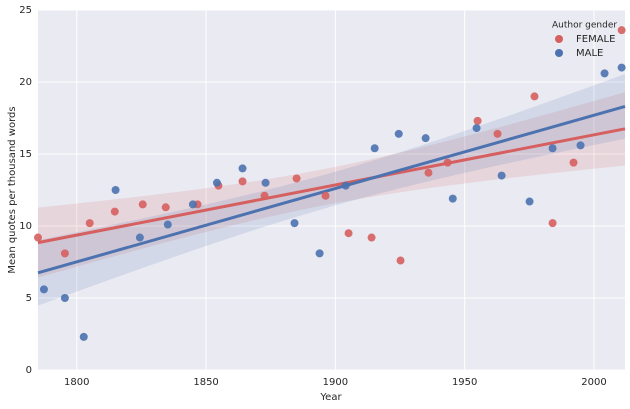 The width and height of the screenshot is (630, 409). What do you see at coordinates (589, 53) in the screenshot?
I see `legend-label: MALE` at bounding box center [589, 53].